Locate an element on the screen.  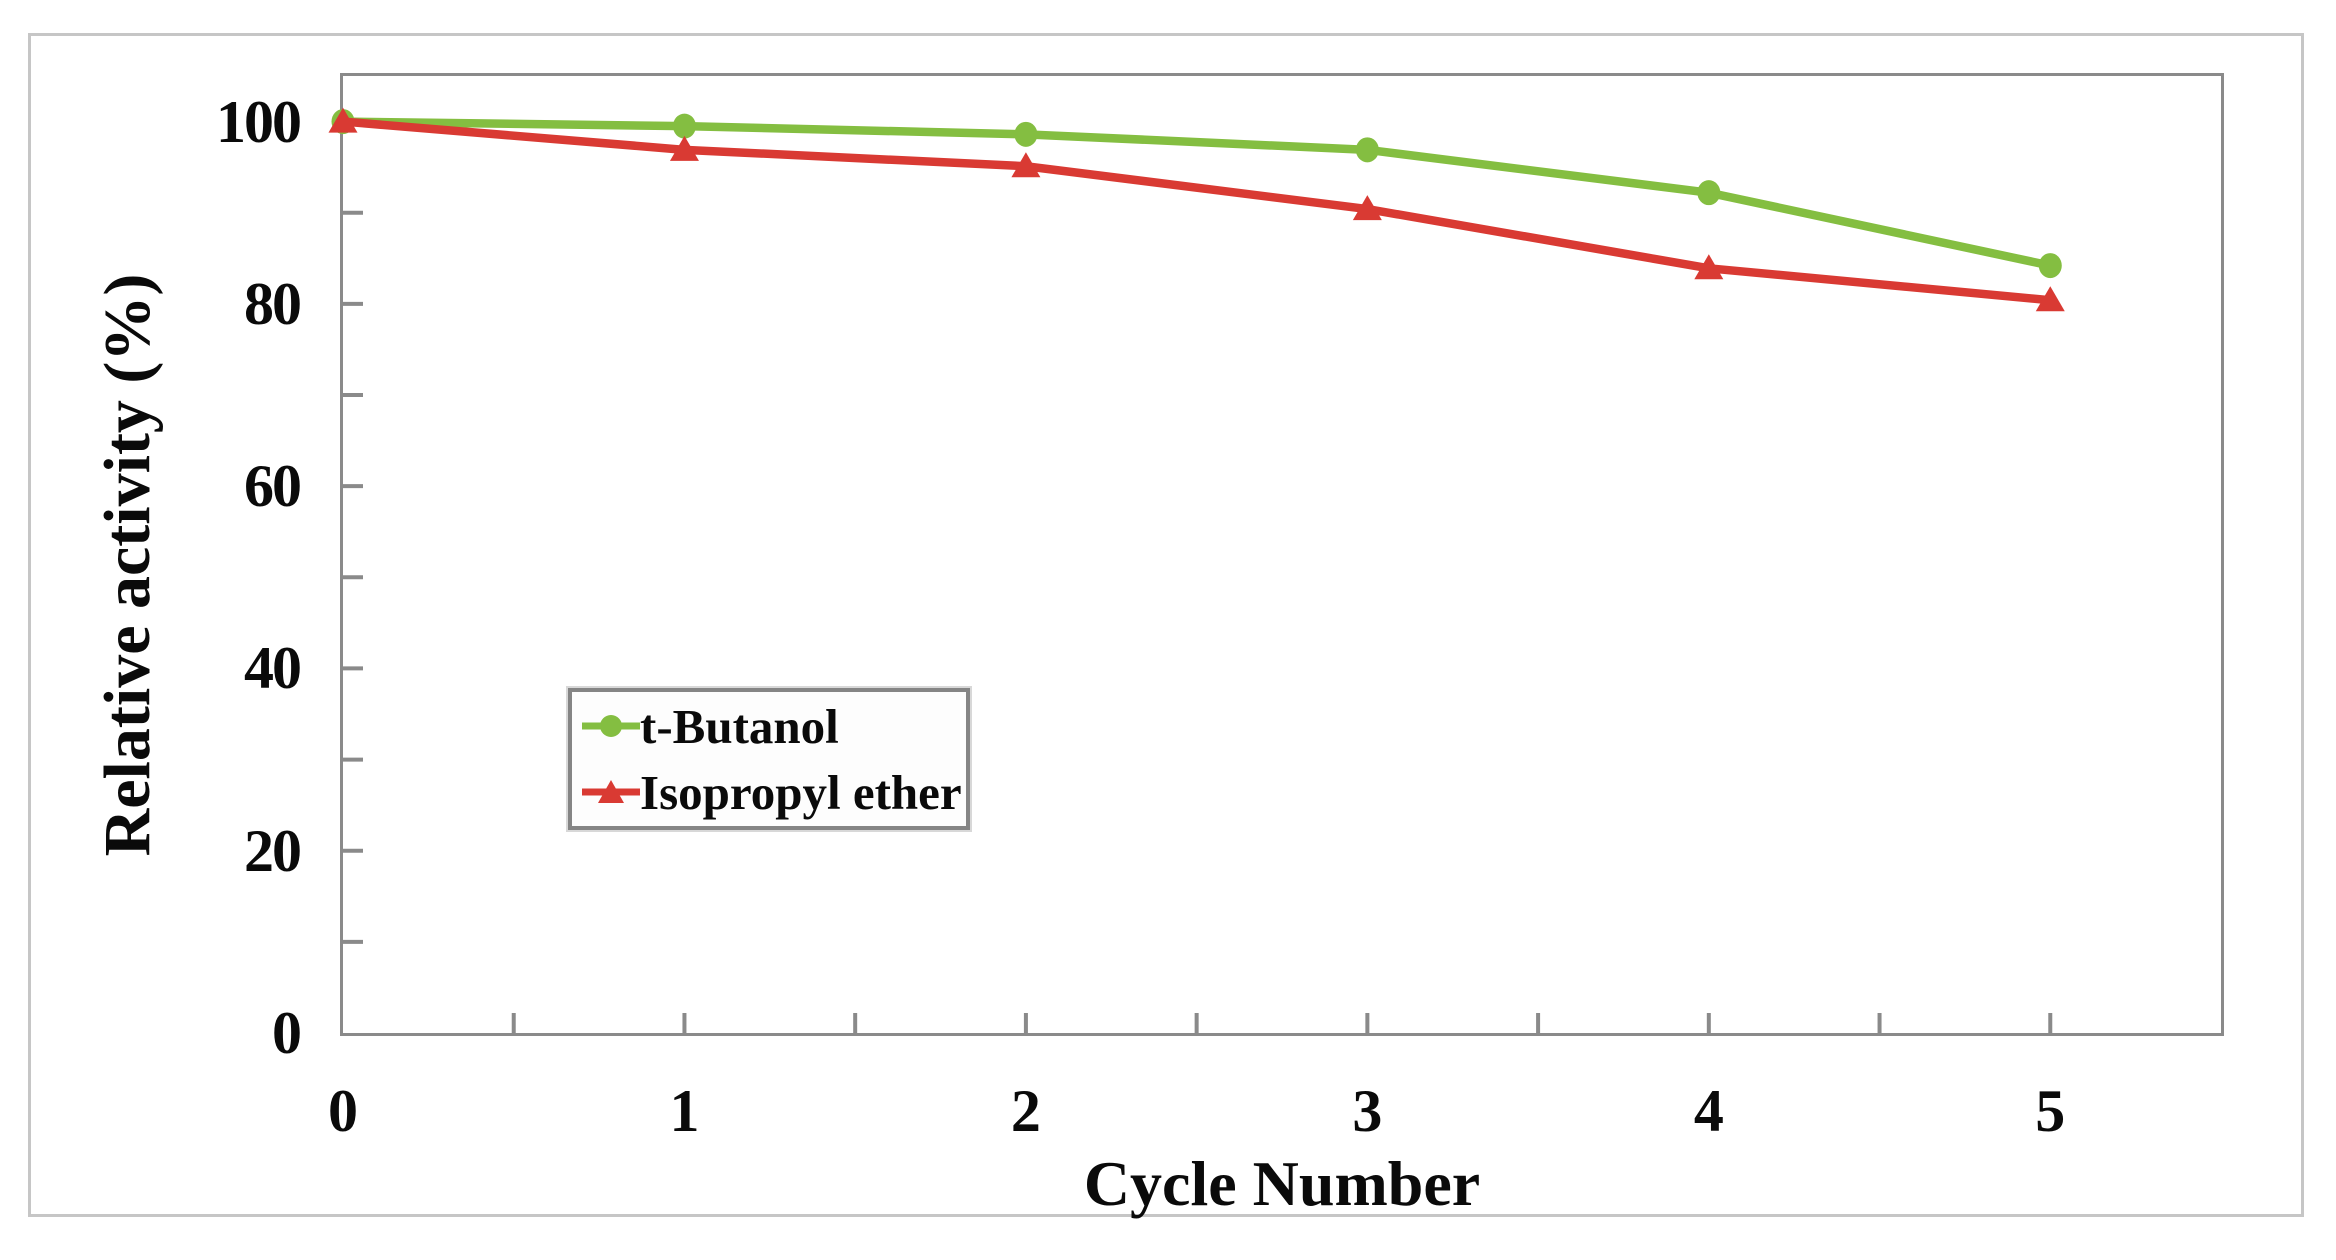
x-tick-label: 4 is located at coordinates (1708, 1111).